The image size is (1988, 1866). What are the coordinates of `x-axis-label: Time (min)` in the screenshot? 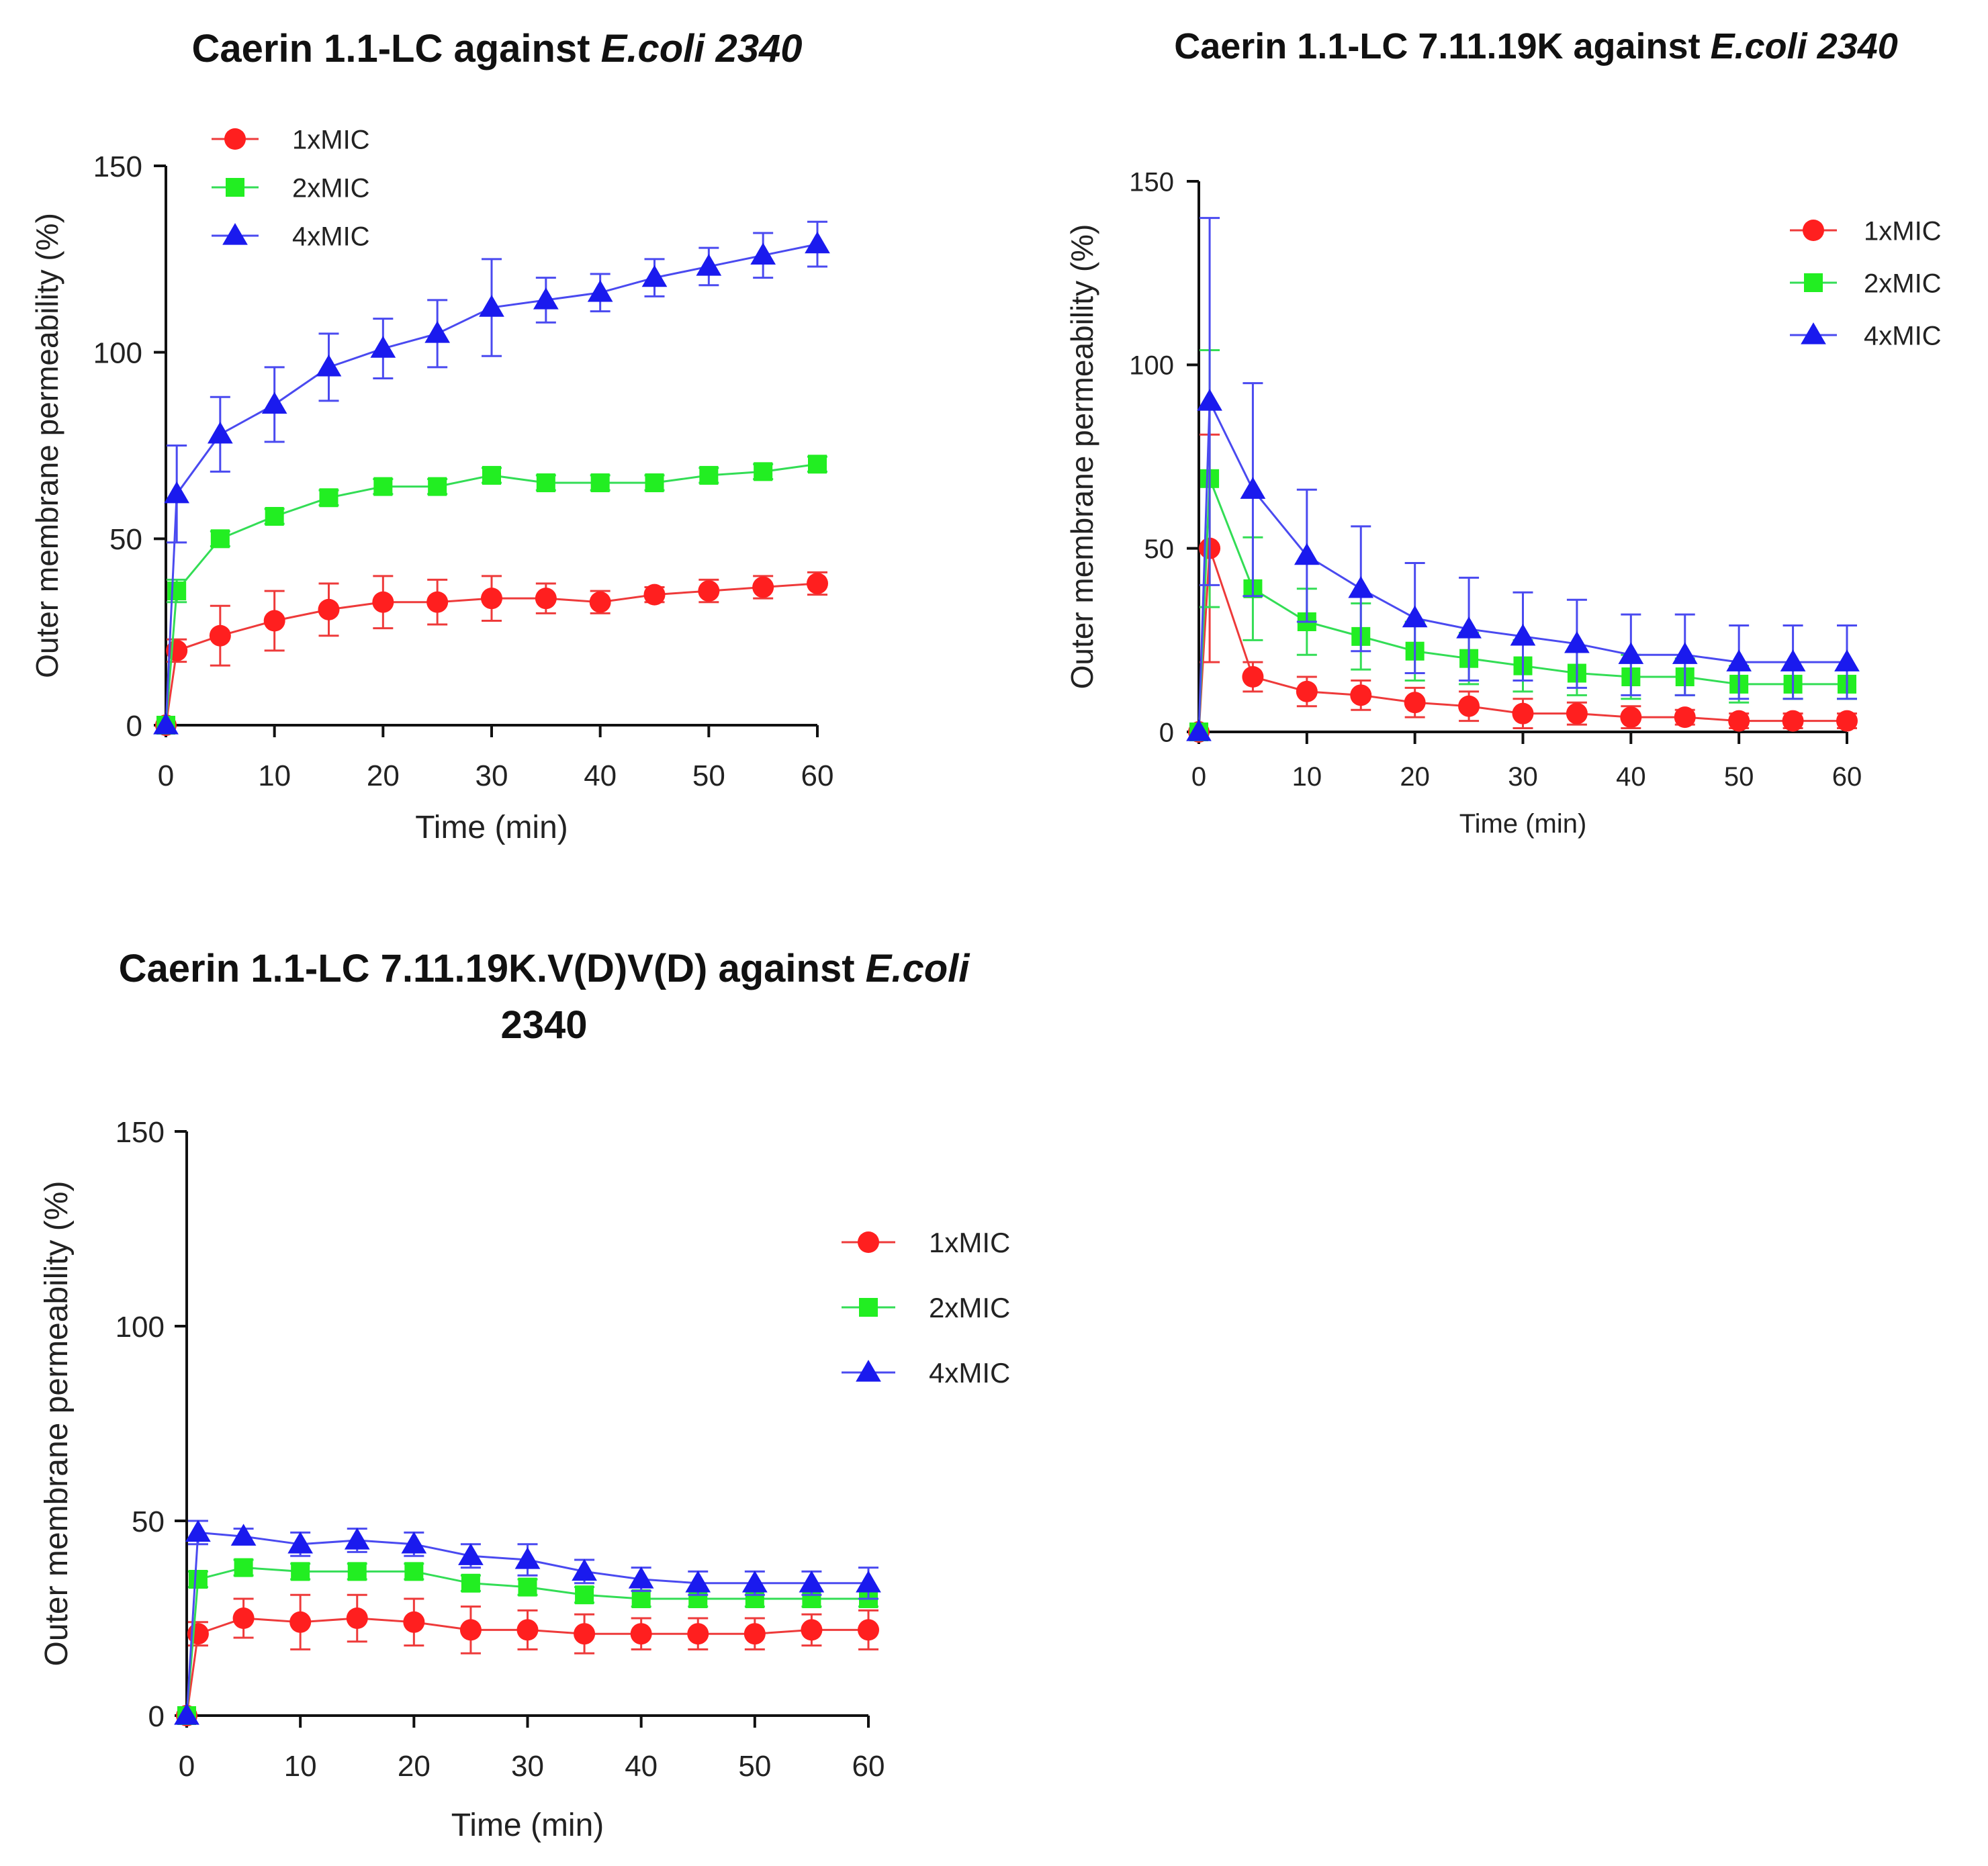 It's located at (1523, 824).